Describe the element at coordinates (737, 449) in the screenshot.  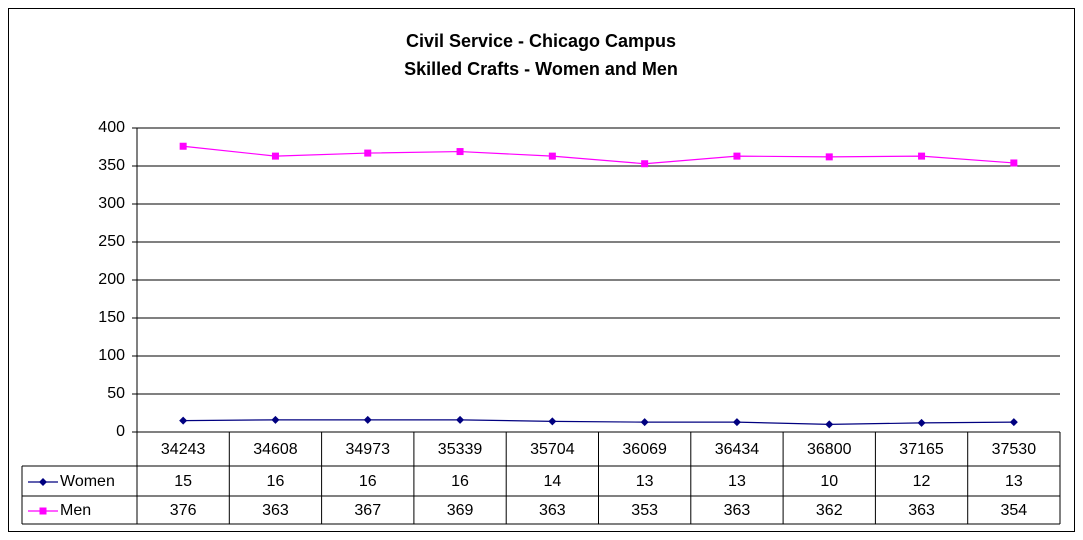
I see `x-tick-label: 36434` at that location.